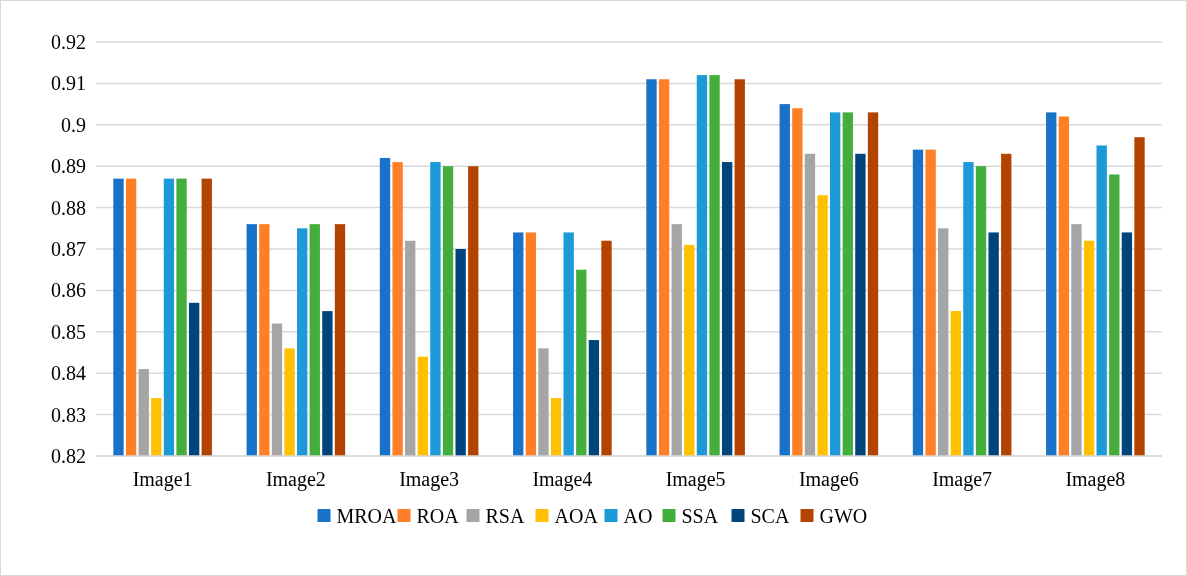 Image resolution: width=1187 pixels, height=576 pixels. Describe the element at coordinates (700, 516) in the screenshot. I see `legend-label: SSA` at that location.